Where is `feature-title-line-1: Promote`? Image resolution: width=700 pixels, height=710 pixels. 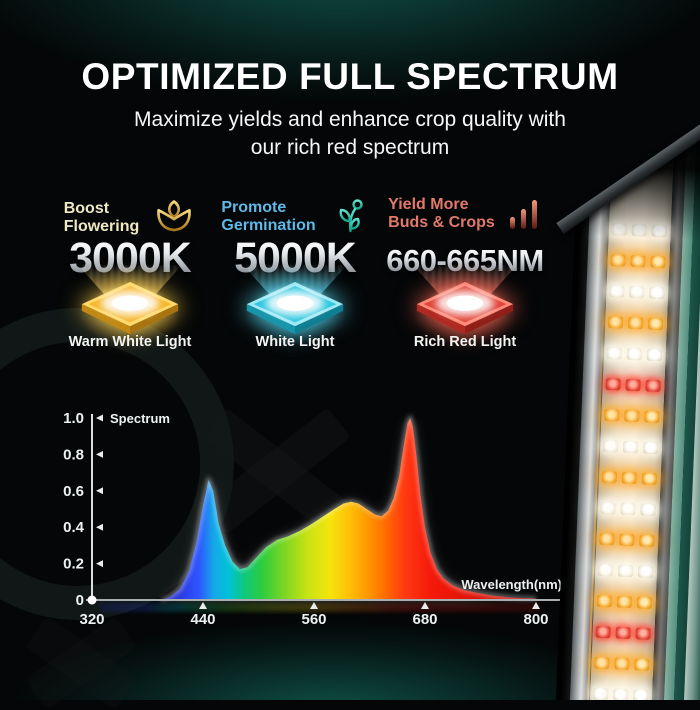
feature-title-line-1: Promote is located at coordinates (254, 207).